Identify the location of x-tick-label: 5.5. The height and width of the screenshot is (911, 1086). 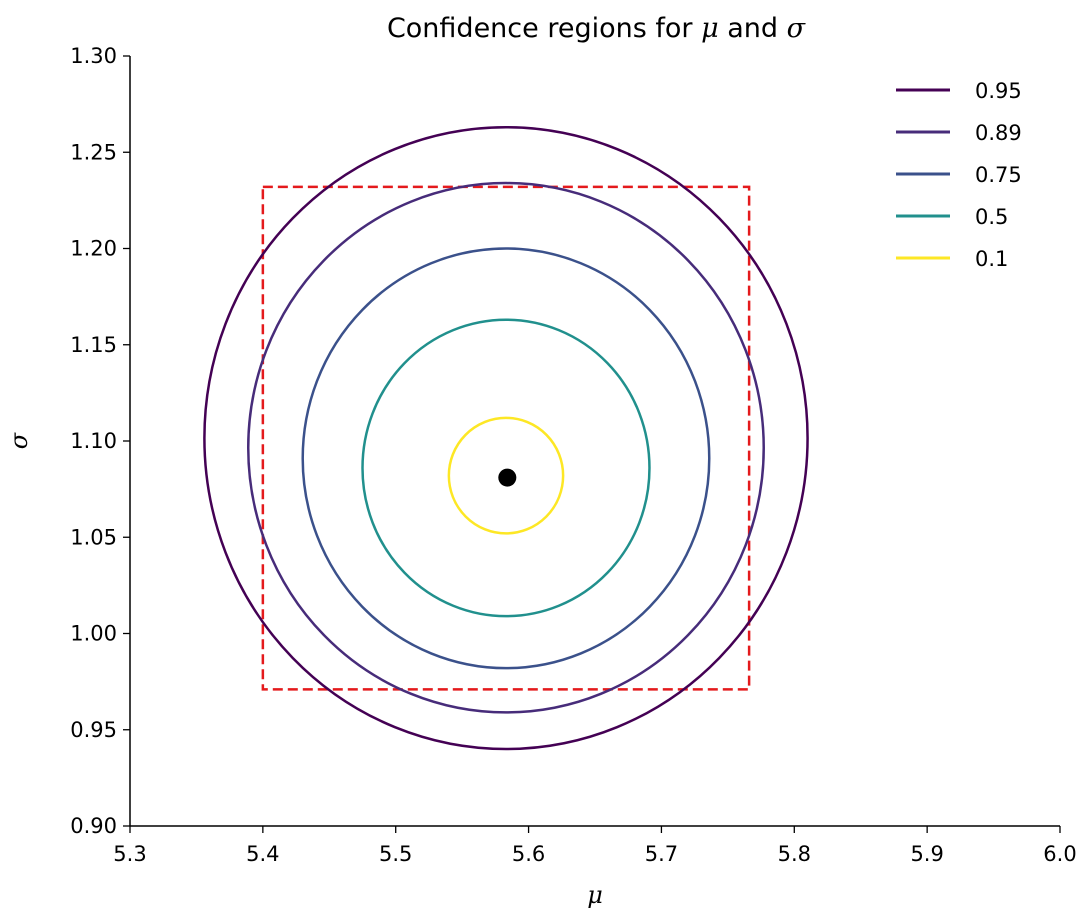
(395, 854).